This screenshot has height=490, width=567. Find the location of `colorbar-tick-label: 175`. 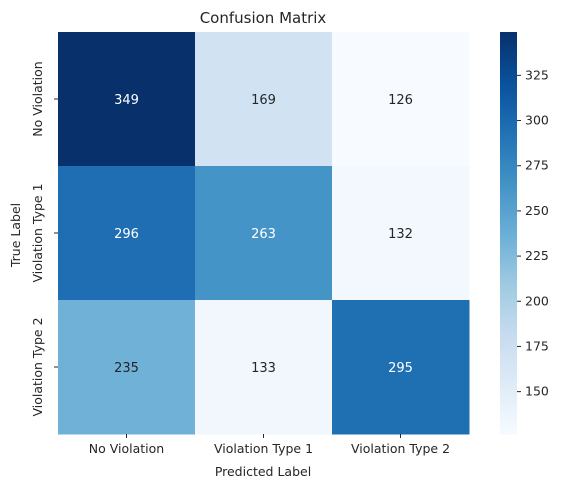

colorbar-tick-label: 175 is located at coordinates (537, 345).